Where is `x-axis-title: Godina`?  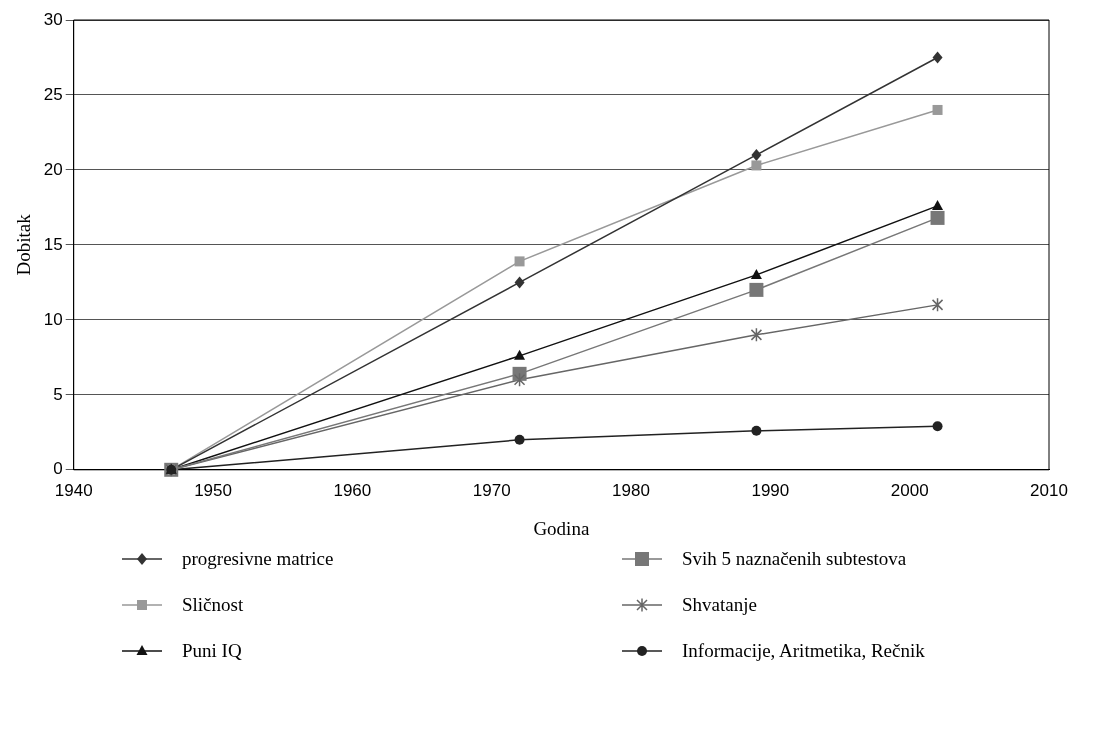
x-axis-title: Godina is located at coordinates (561, 528).